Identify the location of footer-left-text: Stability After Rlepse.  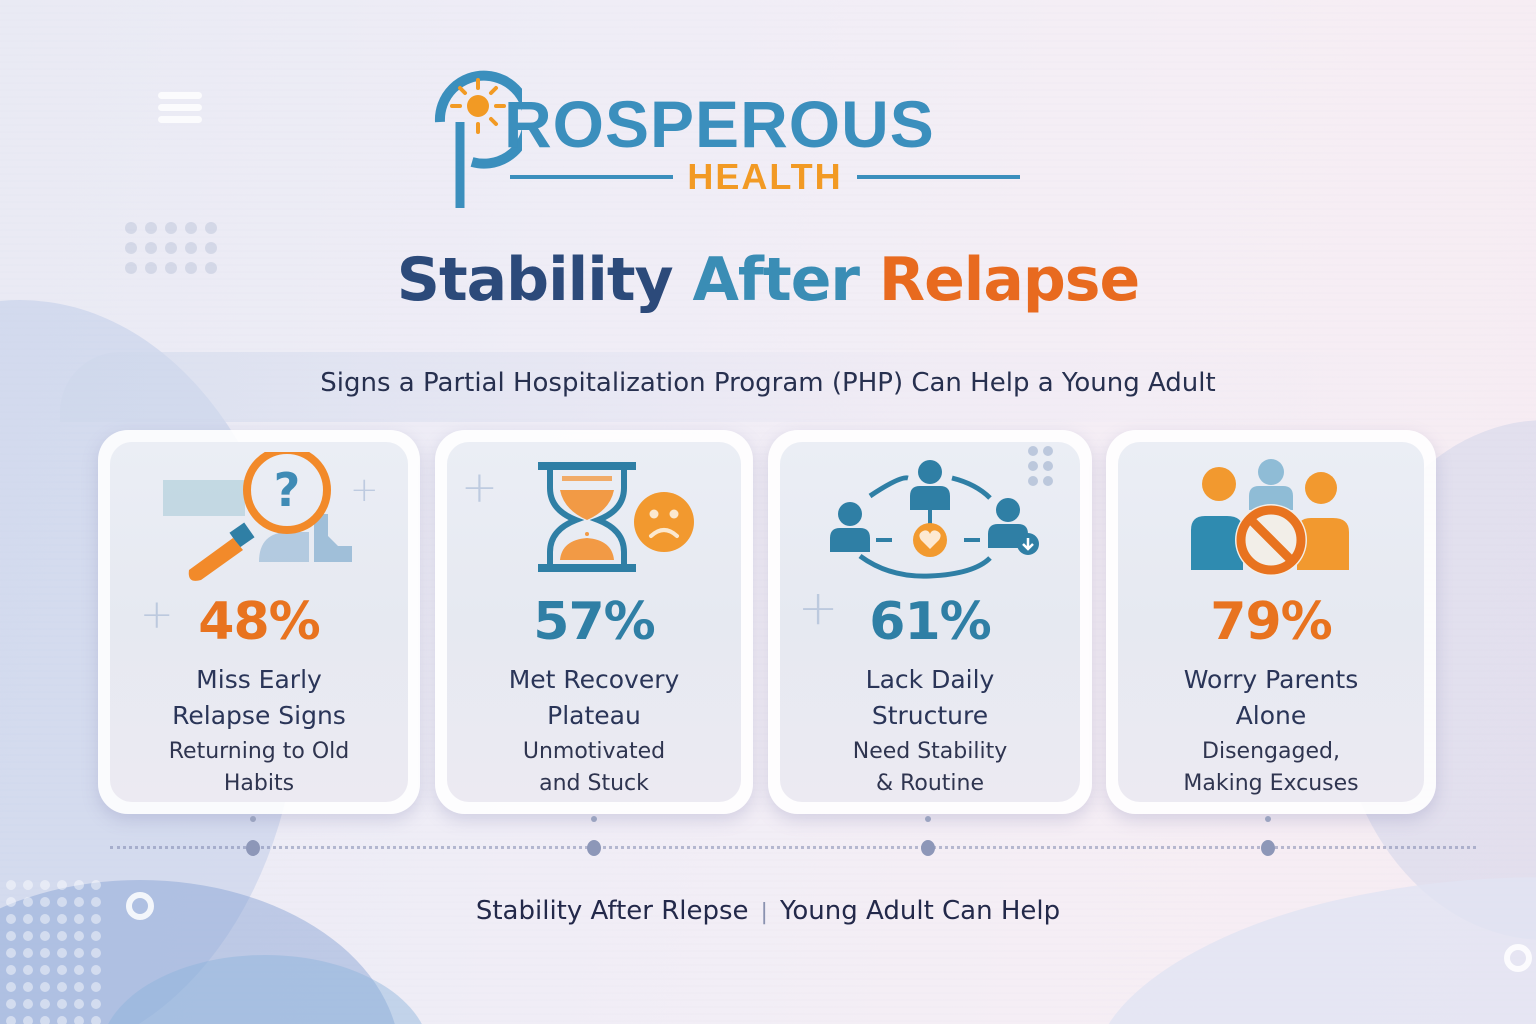
(612, 911).